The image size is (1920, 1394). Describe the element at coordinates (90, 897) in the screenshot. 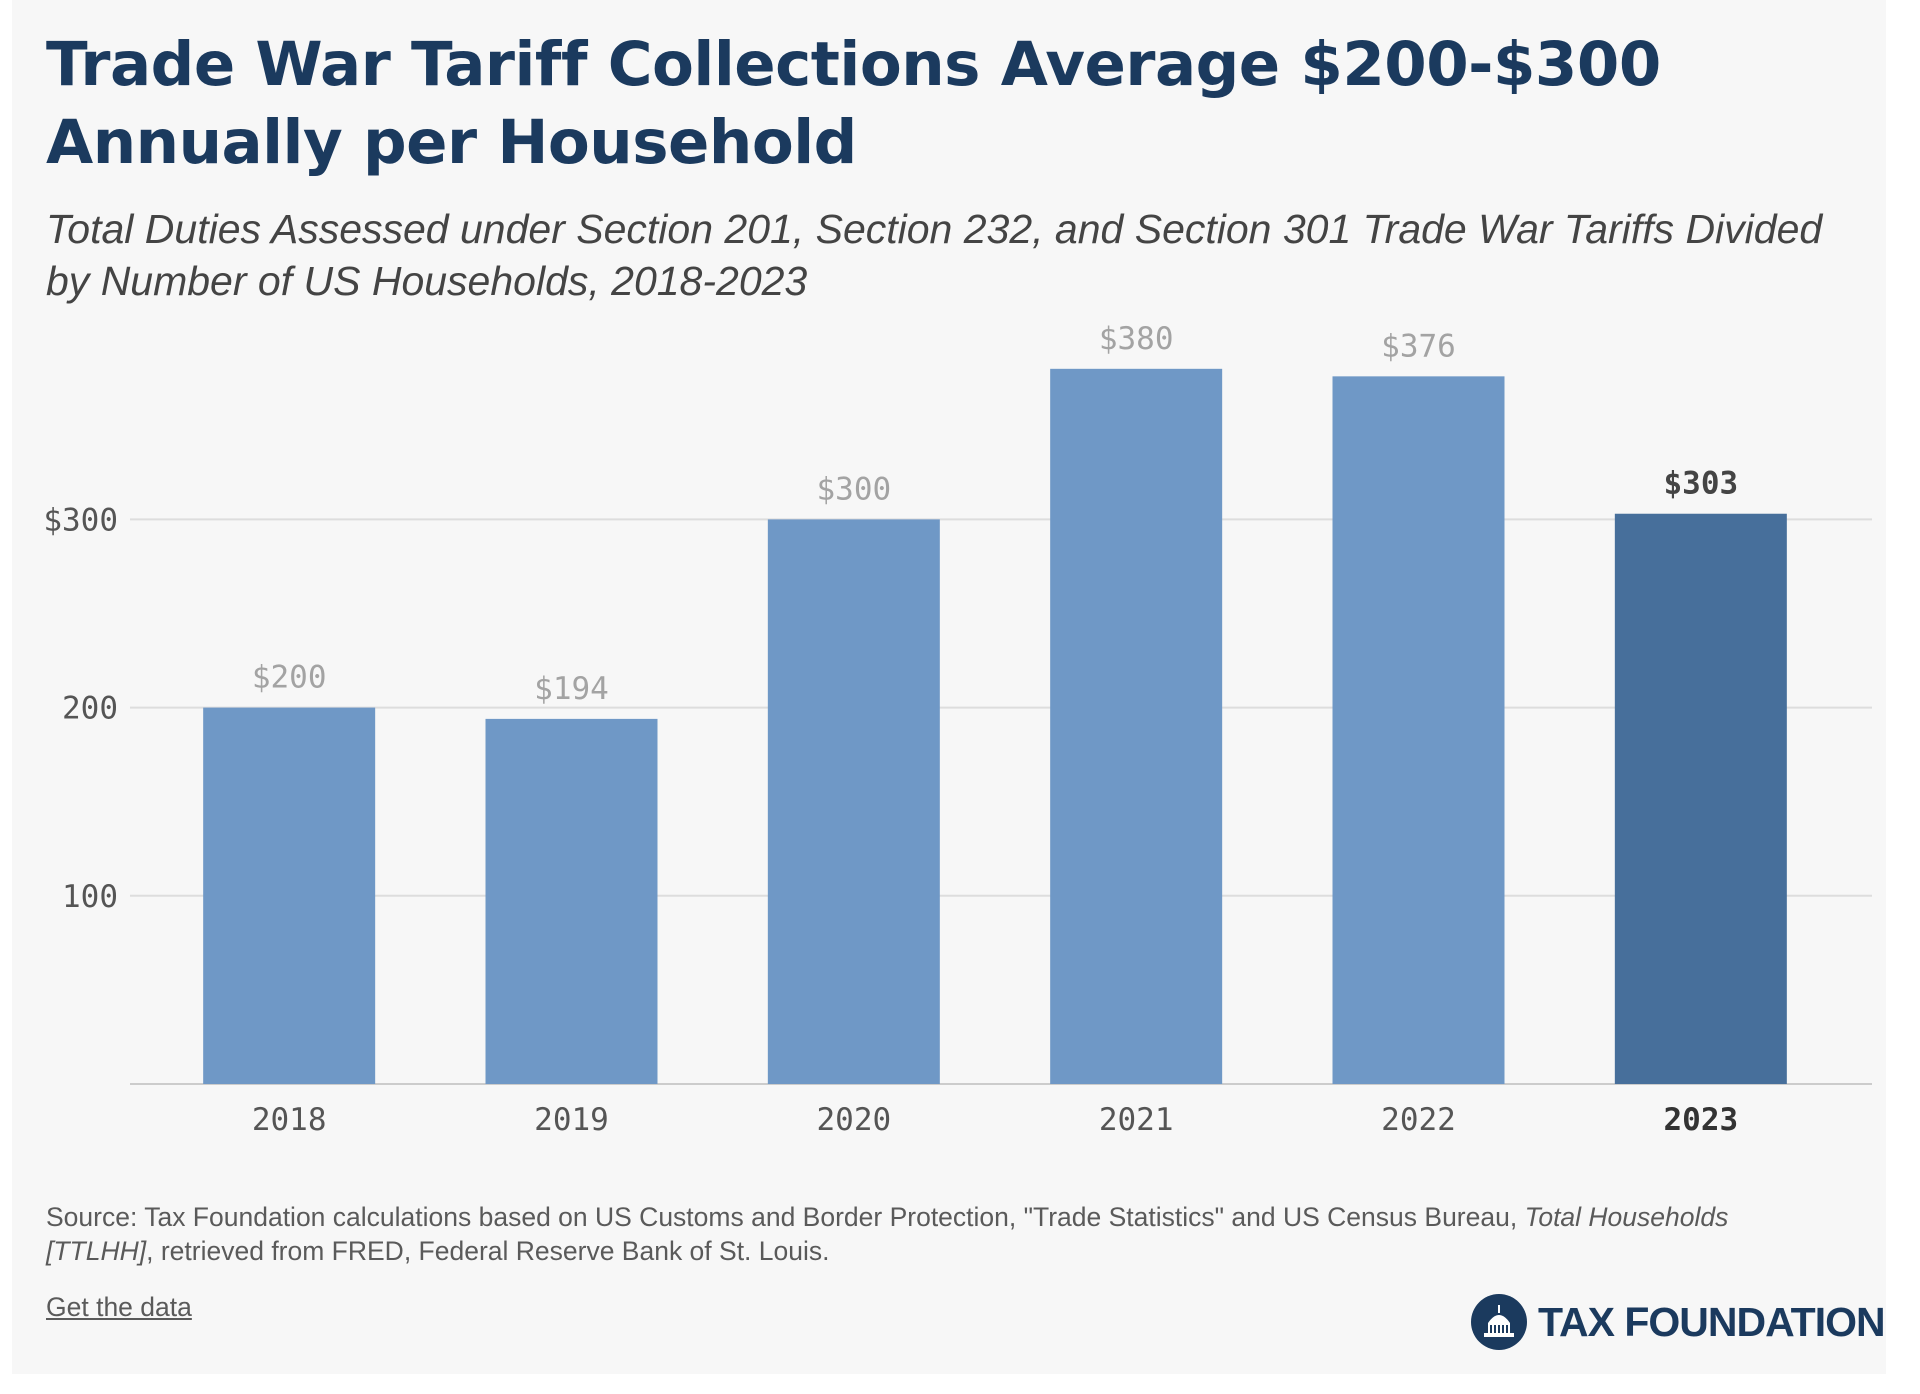

I see `y-tick-label: 100` at that location.